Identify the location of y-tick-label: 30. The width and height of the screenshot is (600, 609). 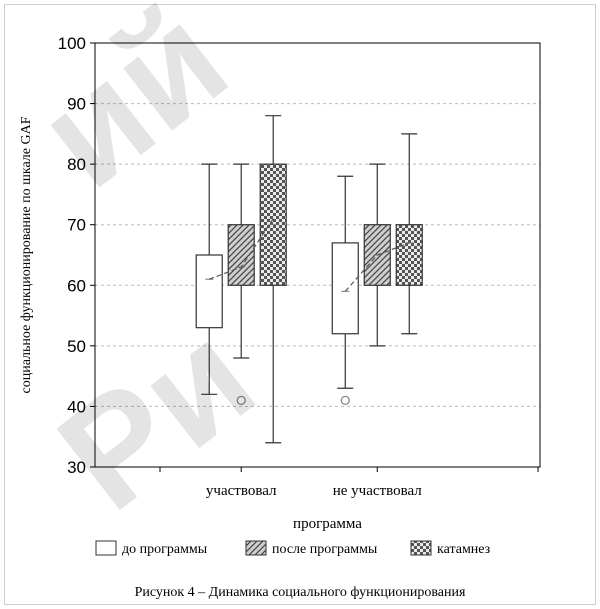
(76, 467).